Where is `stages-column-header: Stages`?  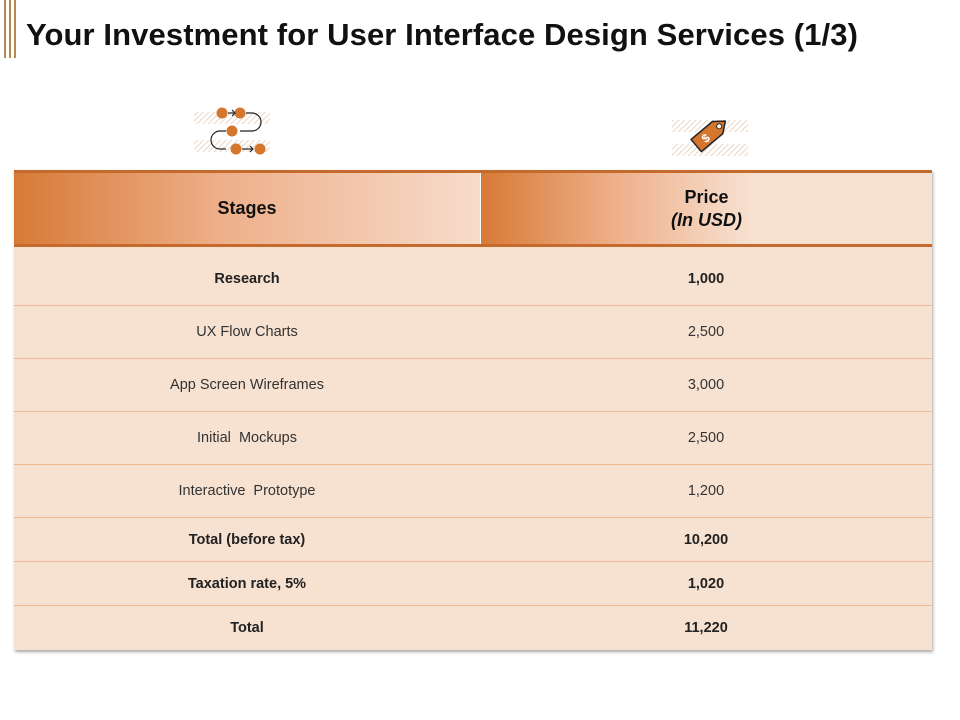 stages-column-header: Stages is located at coordinates (247, 208).